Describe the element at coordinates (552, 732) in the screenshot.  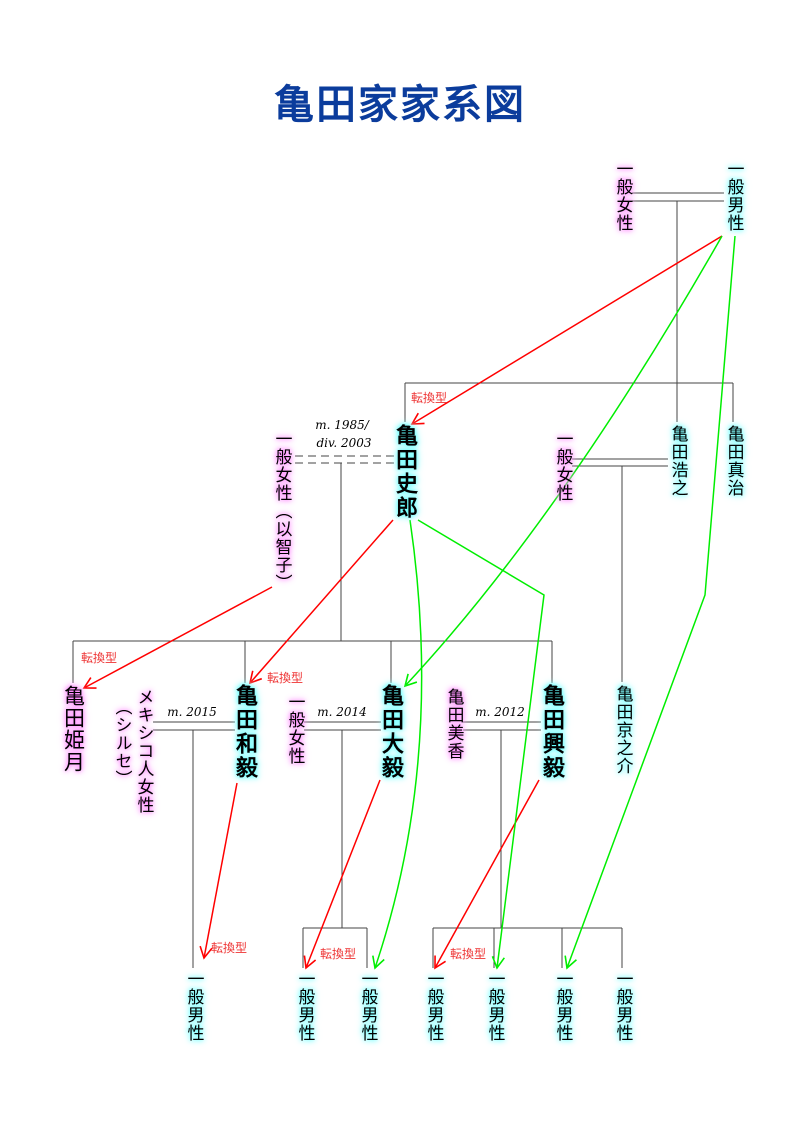
I see `koki-node: 亀田興毅` at that location.